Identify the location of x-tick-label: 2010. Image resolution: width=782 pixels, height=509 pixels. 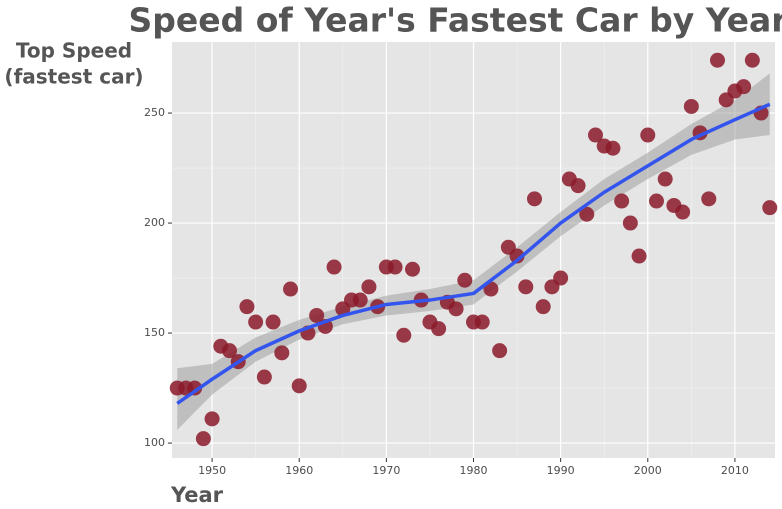
(735, 470).